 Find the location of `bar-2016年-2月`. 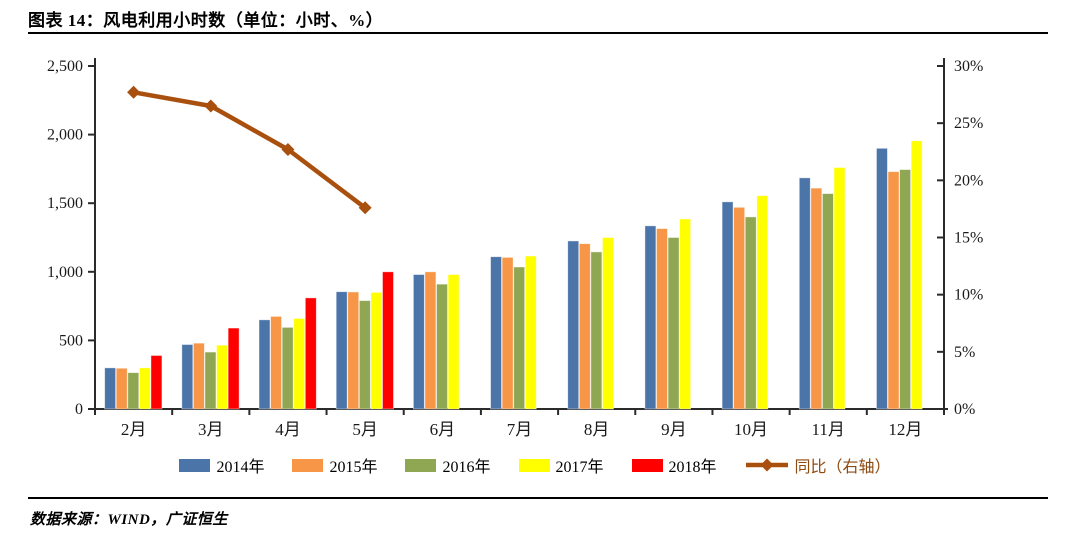

bar-2016年-2月 is located at coordinates (133, 391).